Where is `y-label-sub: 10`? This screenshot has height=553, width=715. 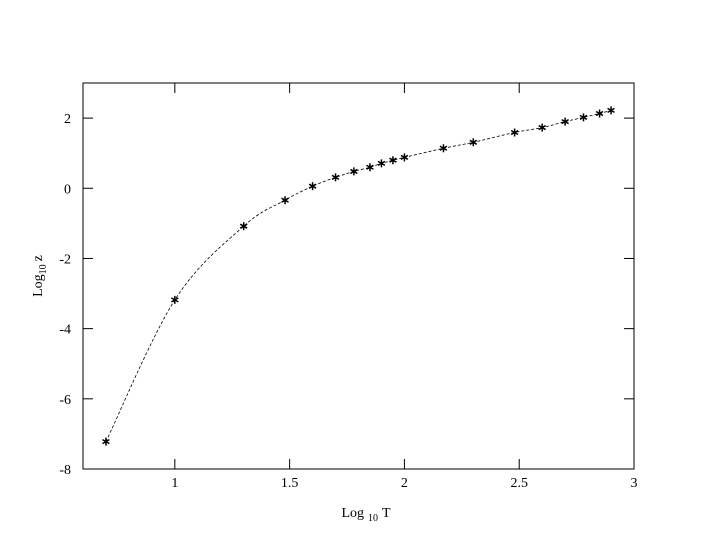
y-label-sub: 10 is located at coordinates (43, 269).